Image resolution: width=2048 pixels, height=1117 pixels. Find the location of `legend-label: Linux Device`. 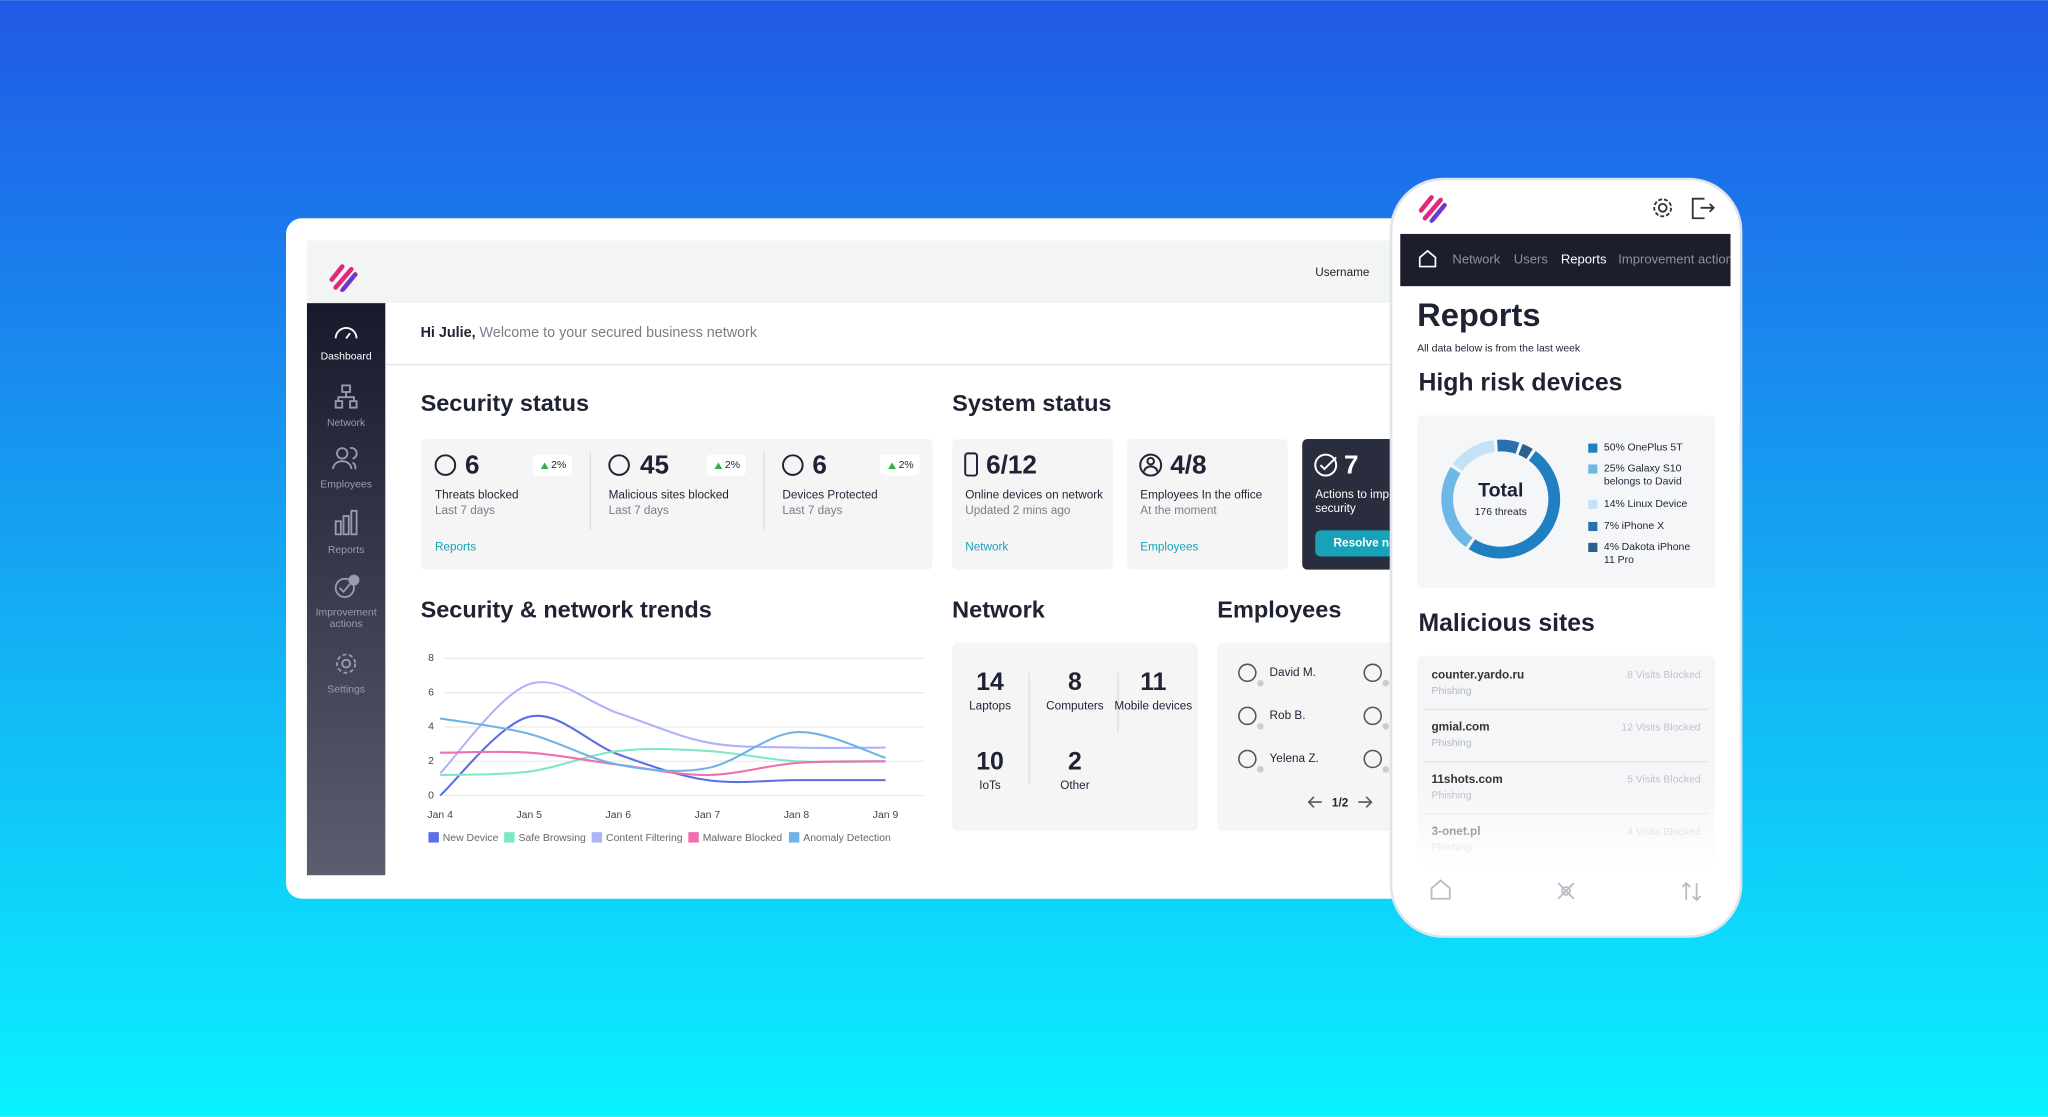

legend-label: Linux Device is located at coordinates (1657, 503).